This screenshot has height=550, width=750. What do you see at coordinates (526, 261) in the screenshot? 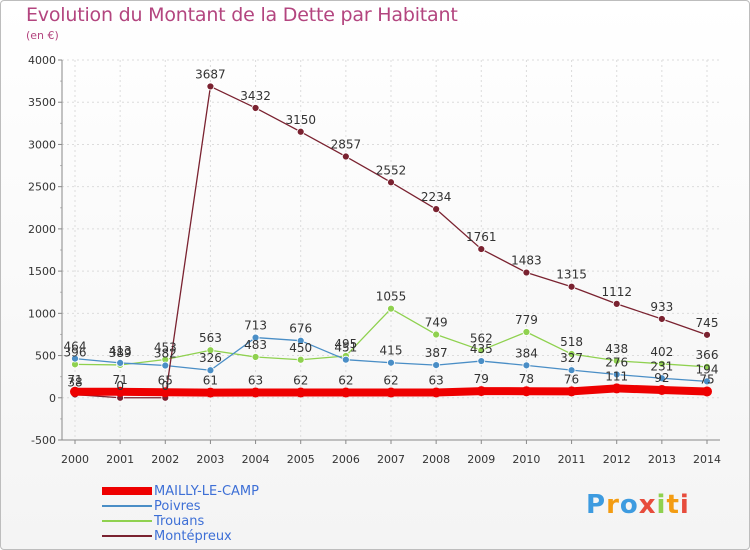
I see `data-label: 1483` at bounding box center [526, 261].